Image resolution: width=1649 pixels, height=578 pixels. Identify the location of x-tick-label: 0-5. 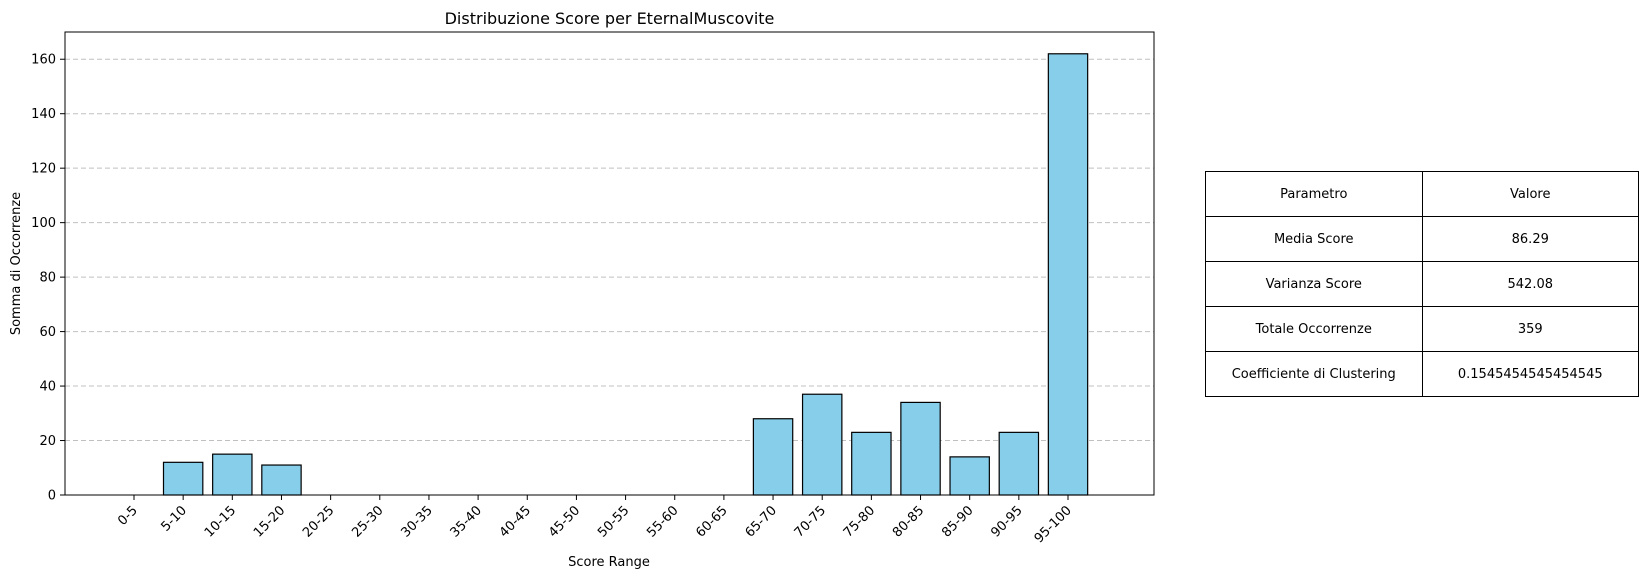
(128, 516).